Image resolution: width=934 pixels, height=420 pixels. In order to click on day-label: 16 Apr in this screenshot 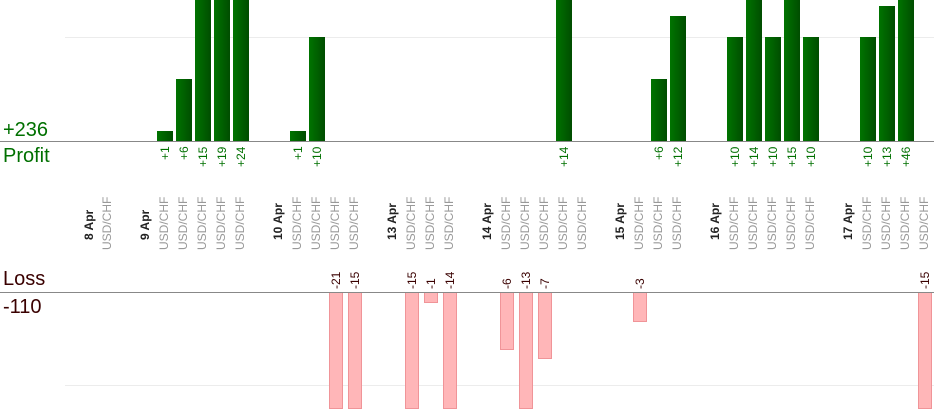, I will do `click(715, 221)`.